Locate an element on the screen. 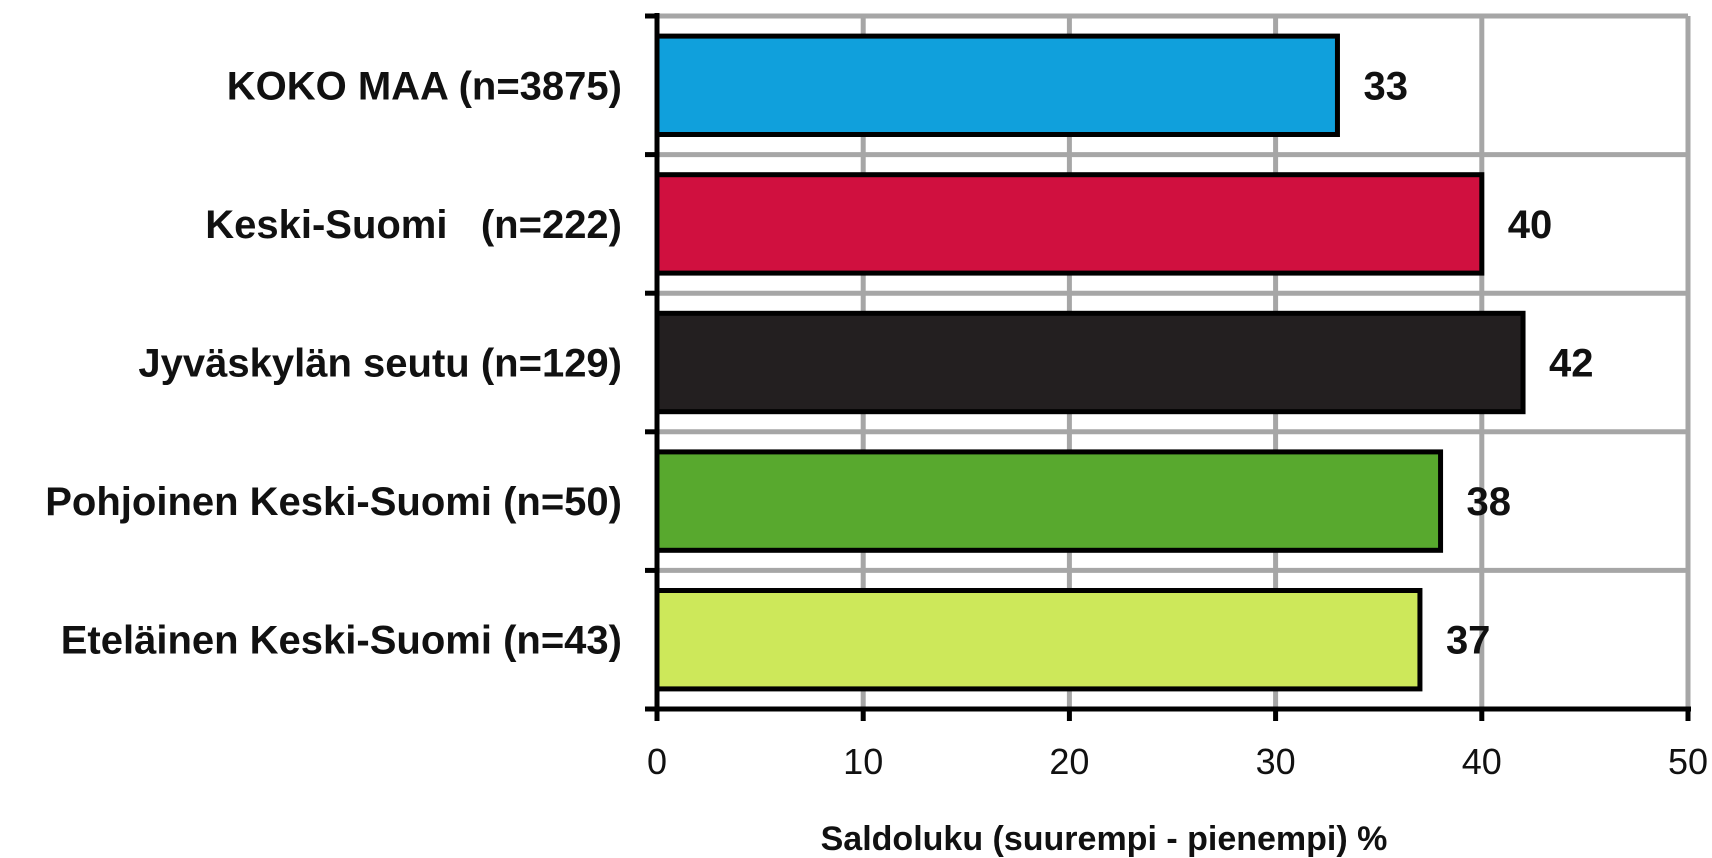  x-tick-label: 30 is located at coordinates (1276, 761).